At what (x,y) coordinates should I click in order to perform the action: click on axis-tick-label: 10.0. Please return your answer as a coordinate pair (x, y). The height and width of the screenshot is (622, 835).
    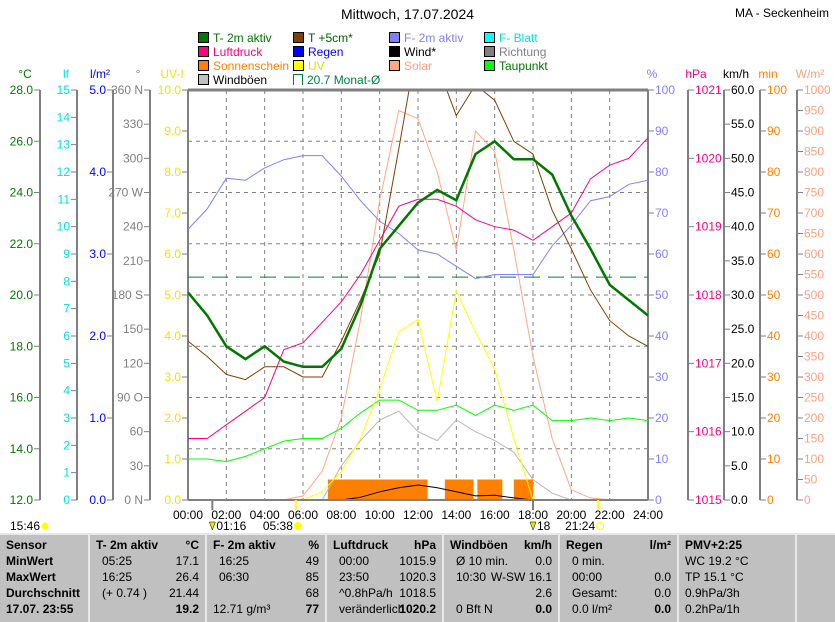
    Looking at the image, I should click on (170, 90).